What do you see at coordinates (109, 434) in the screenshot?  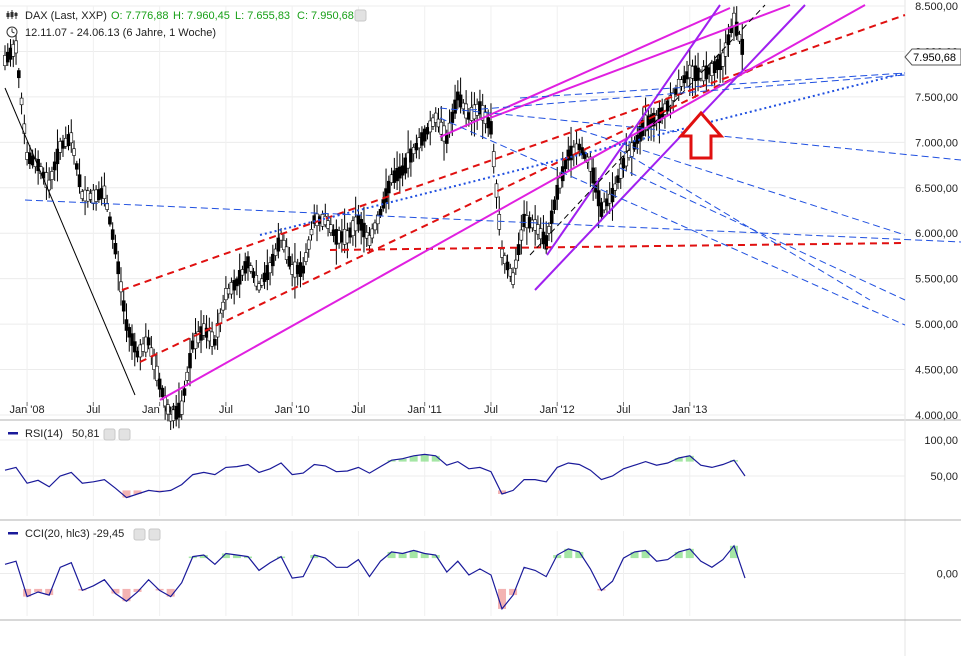 I see `rsi-settings-icon` at bounding box center [109, 434].